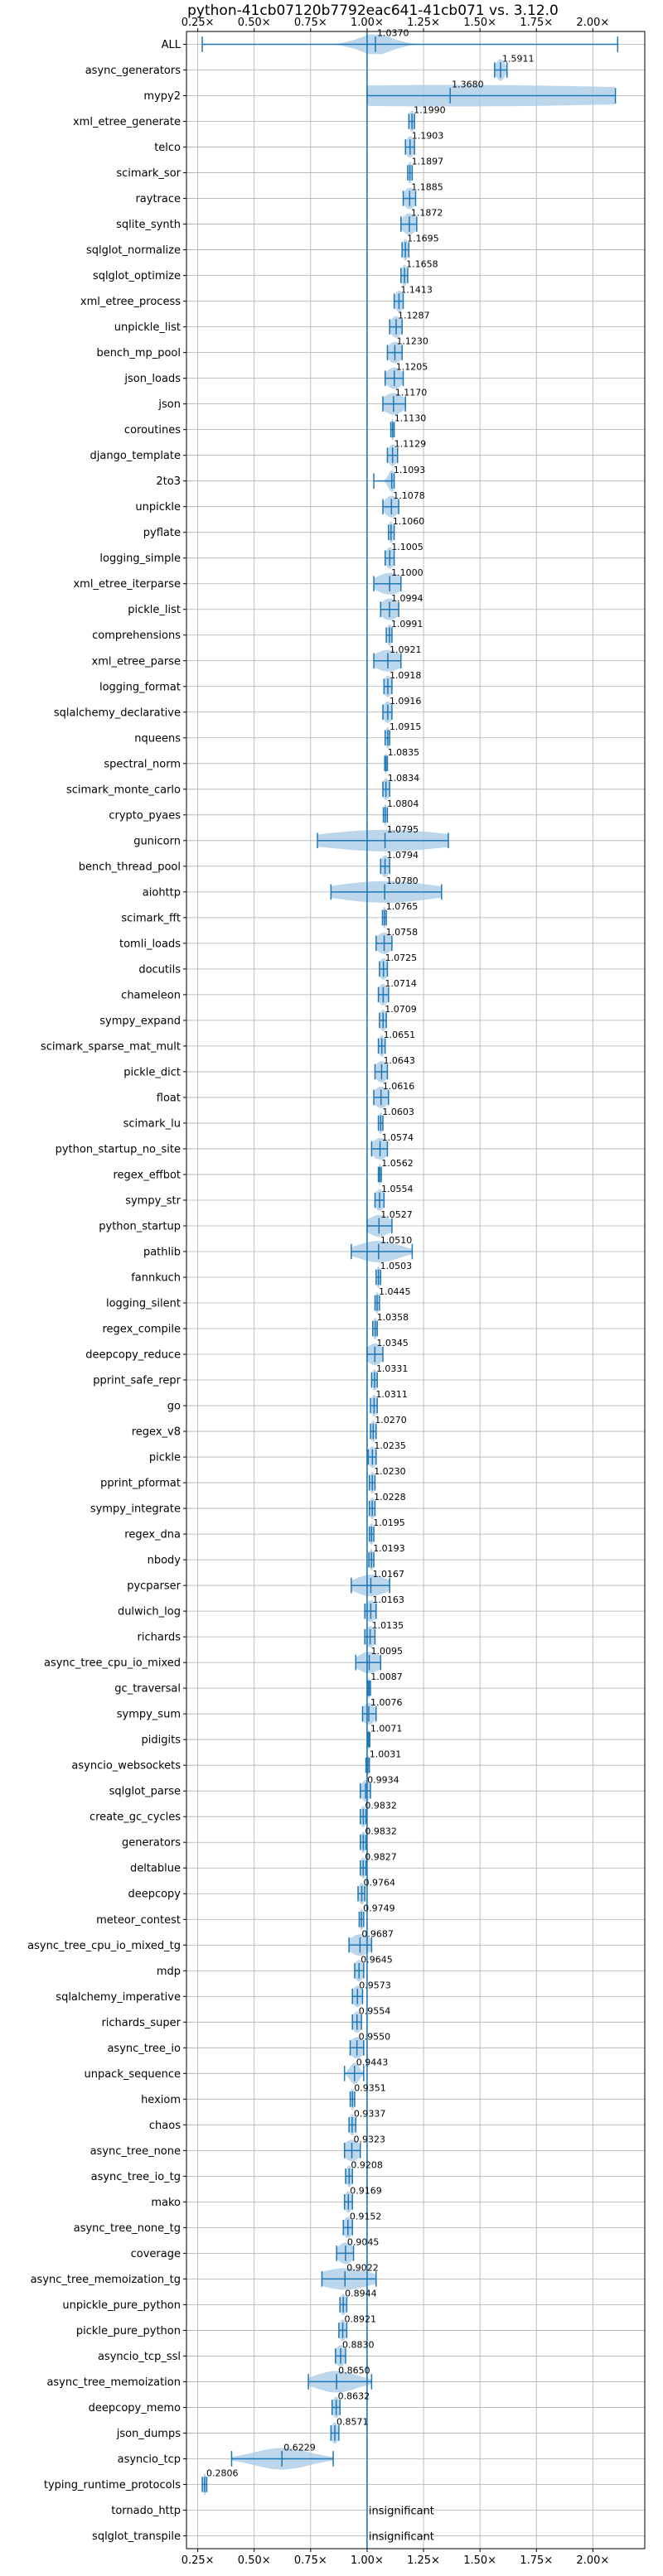 This screenshot has width=663, height=2576. I want to click on value-label: 1.0370, so click(393, 34).